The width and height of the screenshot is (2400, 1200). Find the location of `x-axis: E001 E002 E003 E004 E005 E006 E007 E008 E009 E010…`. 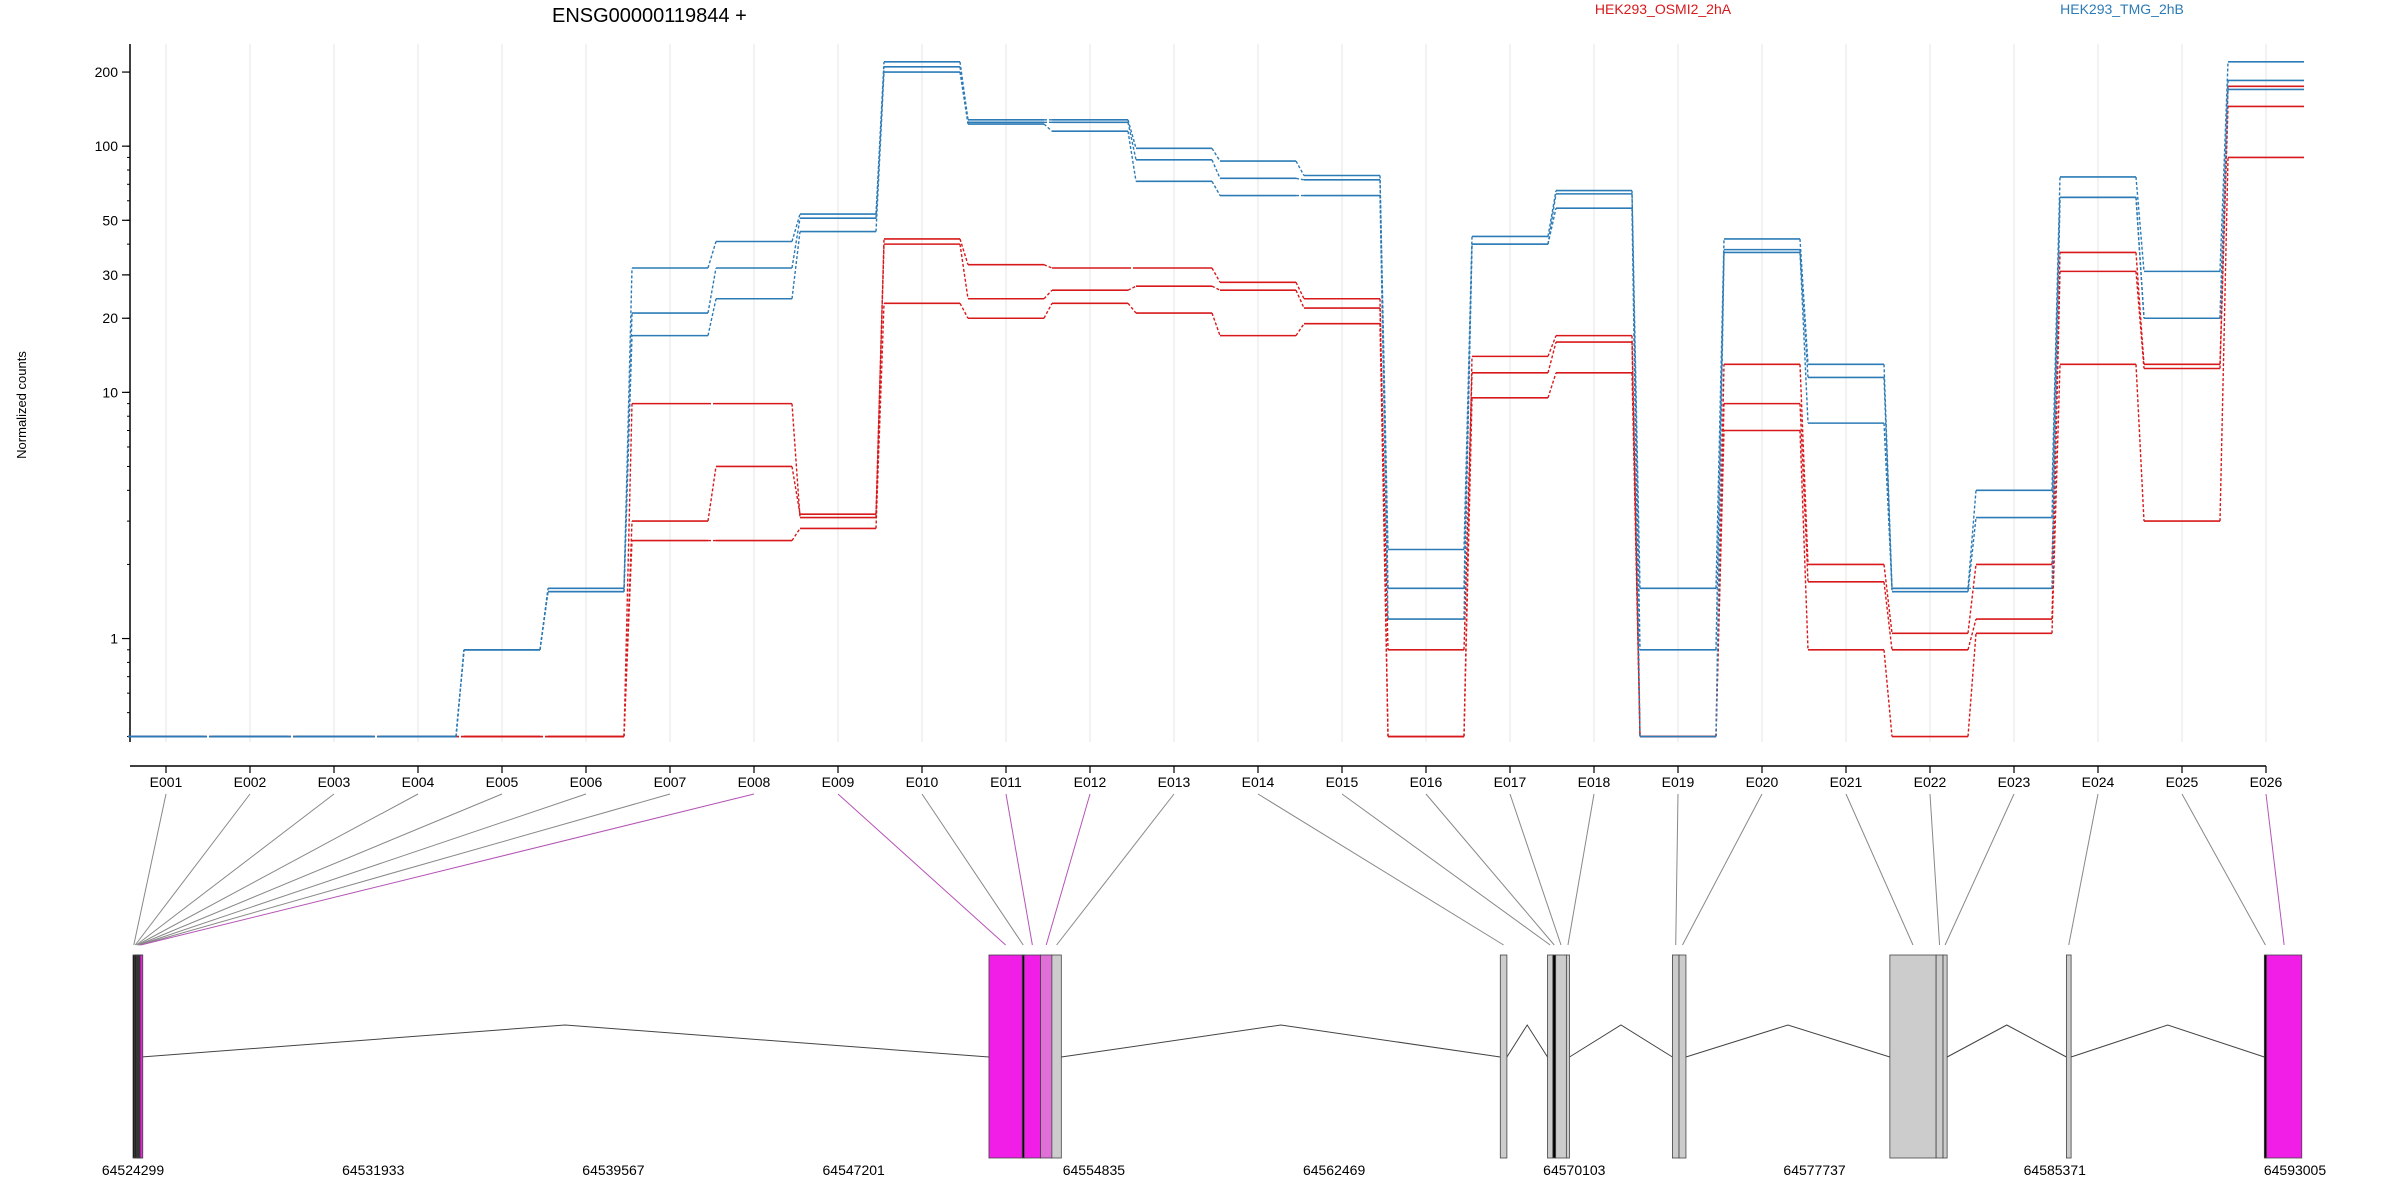

x-axis: E001 E002 E003 E004 E005 E006 E007 E008 E009 E010… is located at coordinates (1206, 777).